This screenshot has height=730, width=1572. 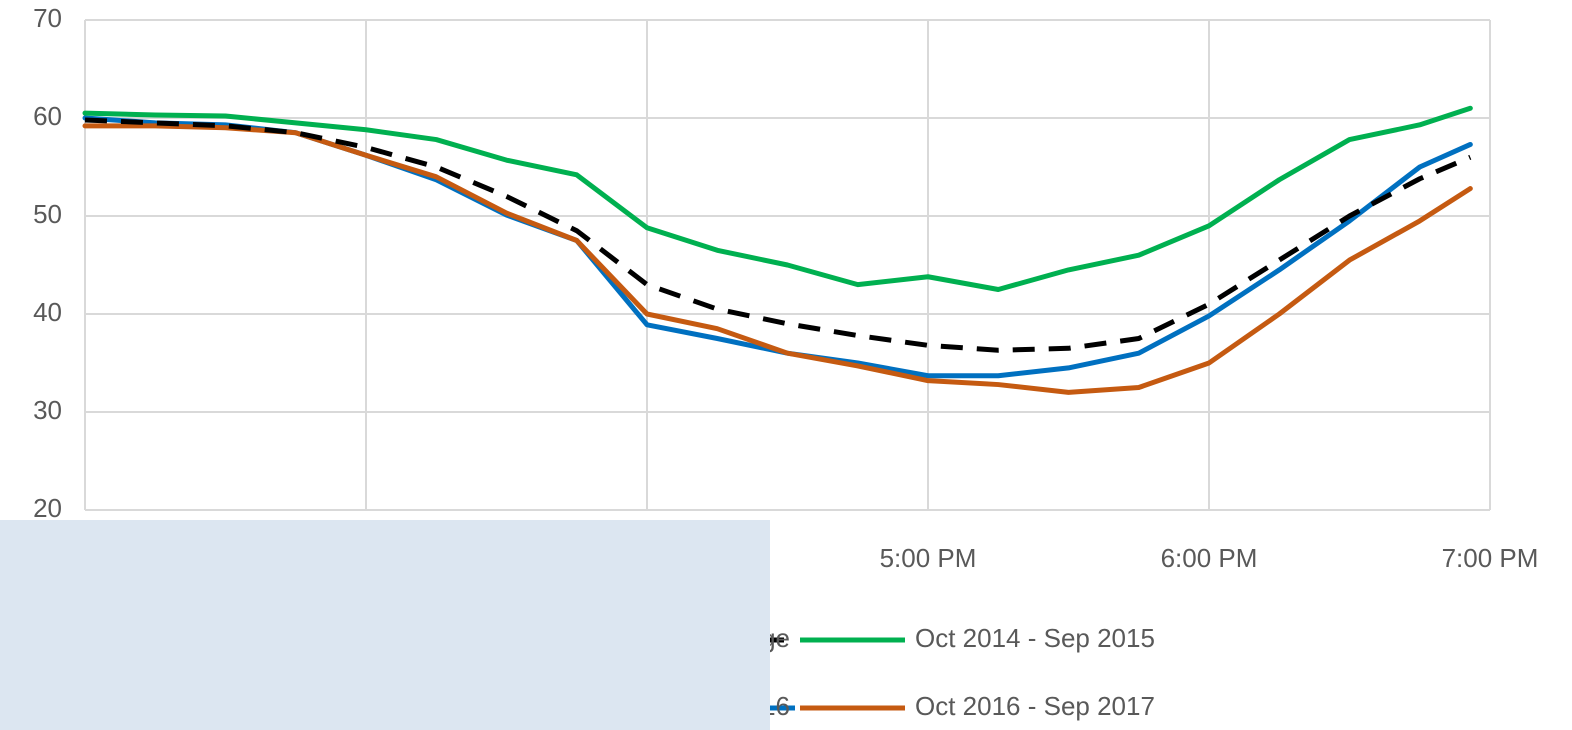 What do you see at coordinates (47, 18) in the screenshot?
I see `y-tick-label: 70` at bounding box center [47, 18].